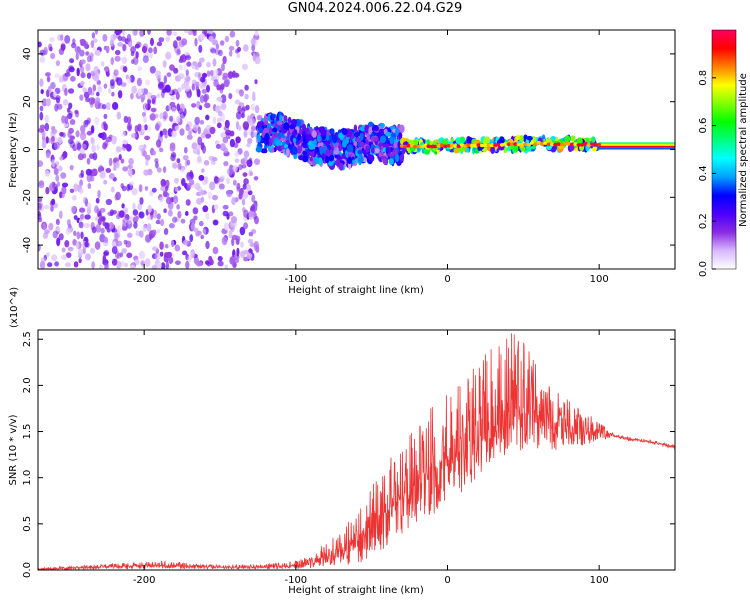  What do you see at coordinates (356, 590) in the screenshot?
I see `snr-x-axis-label: Height of straight line (km)` at bounding box center [356, 590].